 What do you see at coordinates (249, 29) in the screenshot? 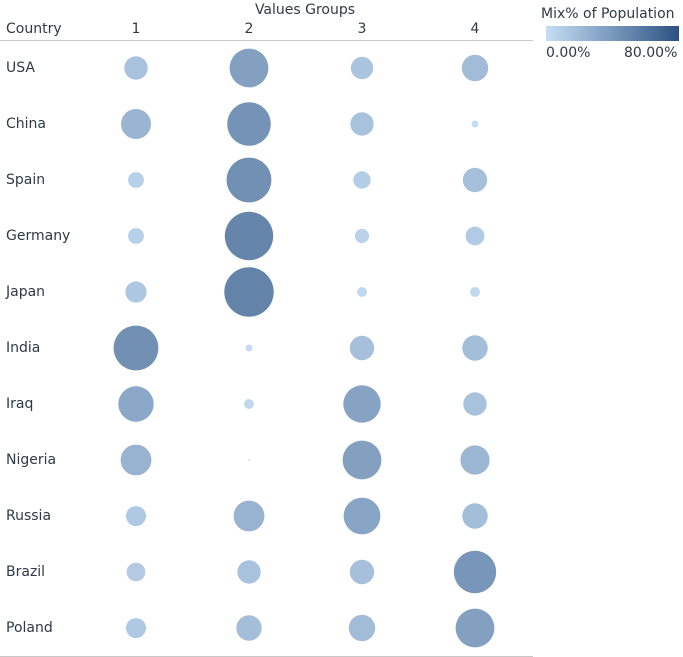
I see `column-header-2: 2` at bounding box center [249, 29].